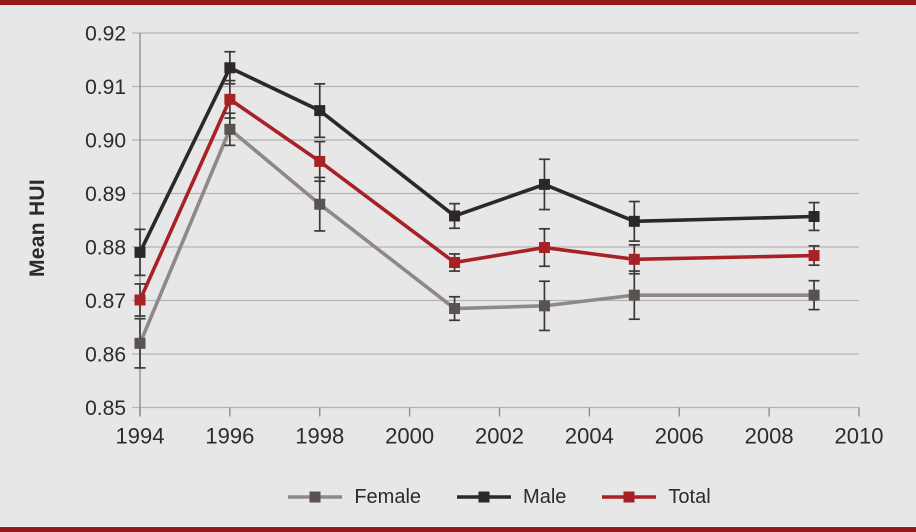 Image resolution: width=916 pixels, height=532 pixels. I want to click on legend-label-total: Total, so click(689, 496).